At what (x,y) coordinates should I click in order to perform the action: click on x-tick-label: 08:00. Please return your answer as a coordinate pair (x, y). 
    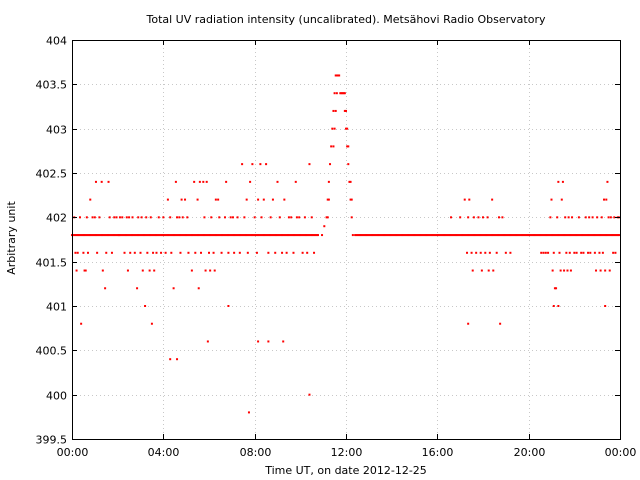
    Looking at the image, I should click on (256, 452).